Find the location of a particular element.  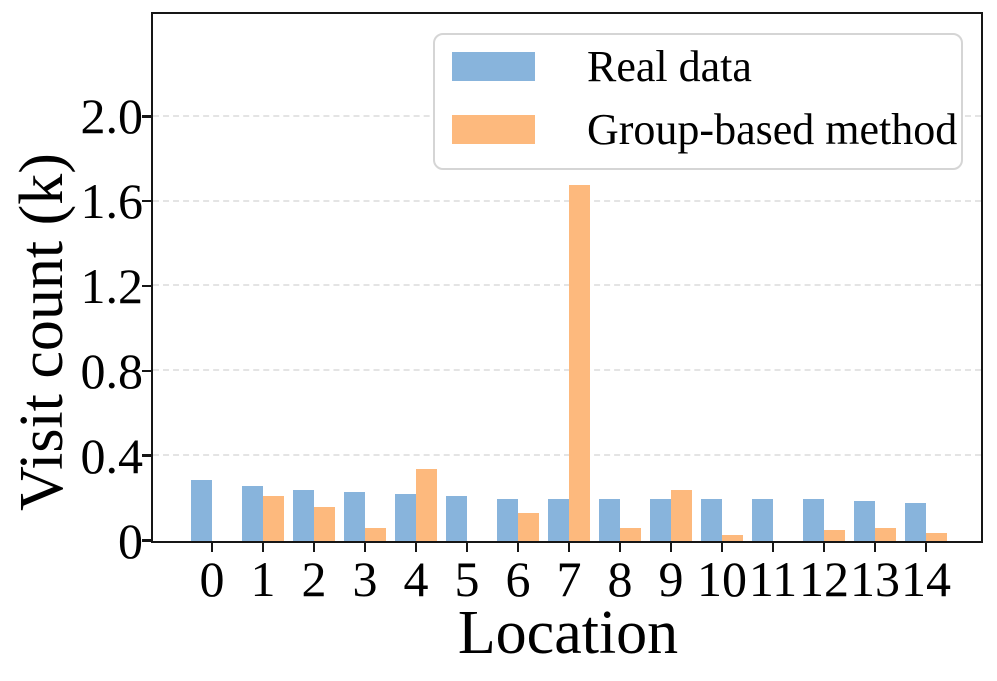

y-tick-label: 1.6 is located at coordinates (112, 201).